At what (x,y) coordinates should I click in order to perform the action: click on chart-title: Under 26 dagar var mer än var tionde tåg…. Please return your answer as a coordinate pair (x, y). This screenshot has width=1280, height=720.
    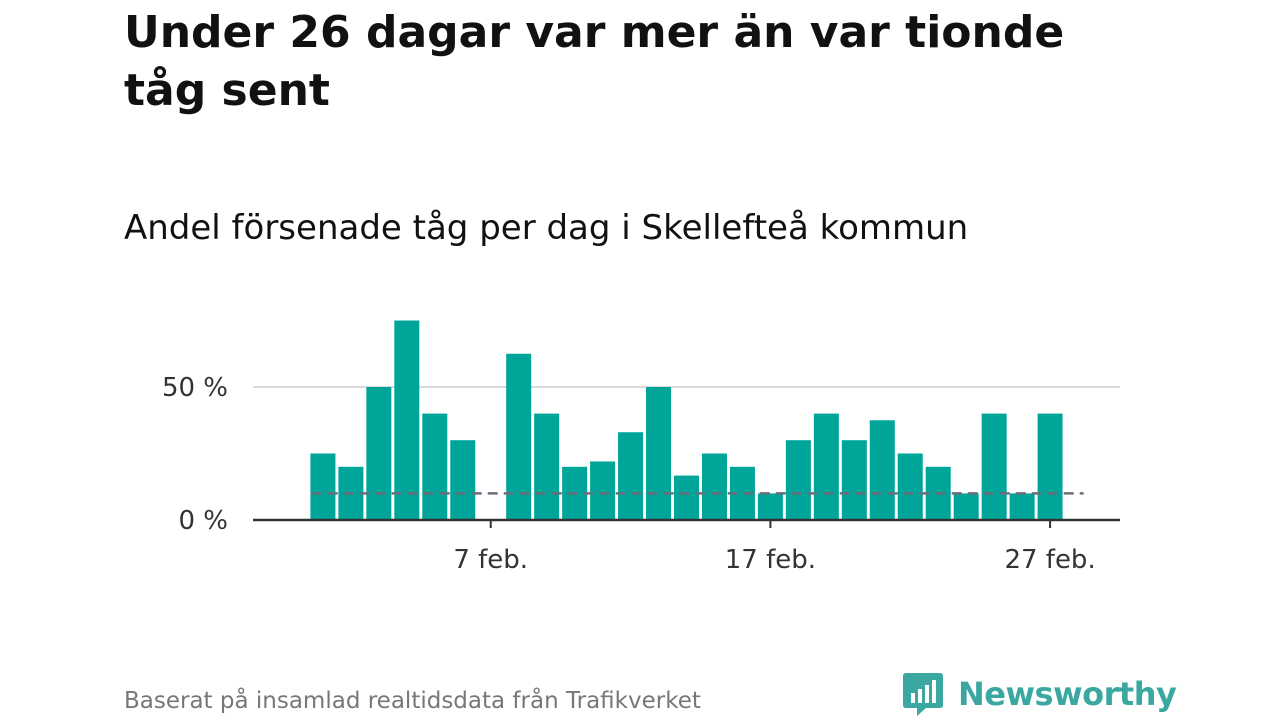
    Looking at the image, I should click on (594, 61).